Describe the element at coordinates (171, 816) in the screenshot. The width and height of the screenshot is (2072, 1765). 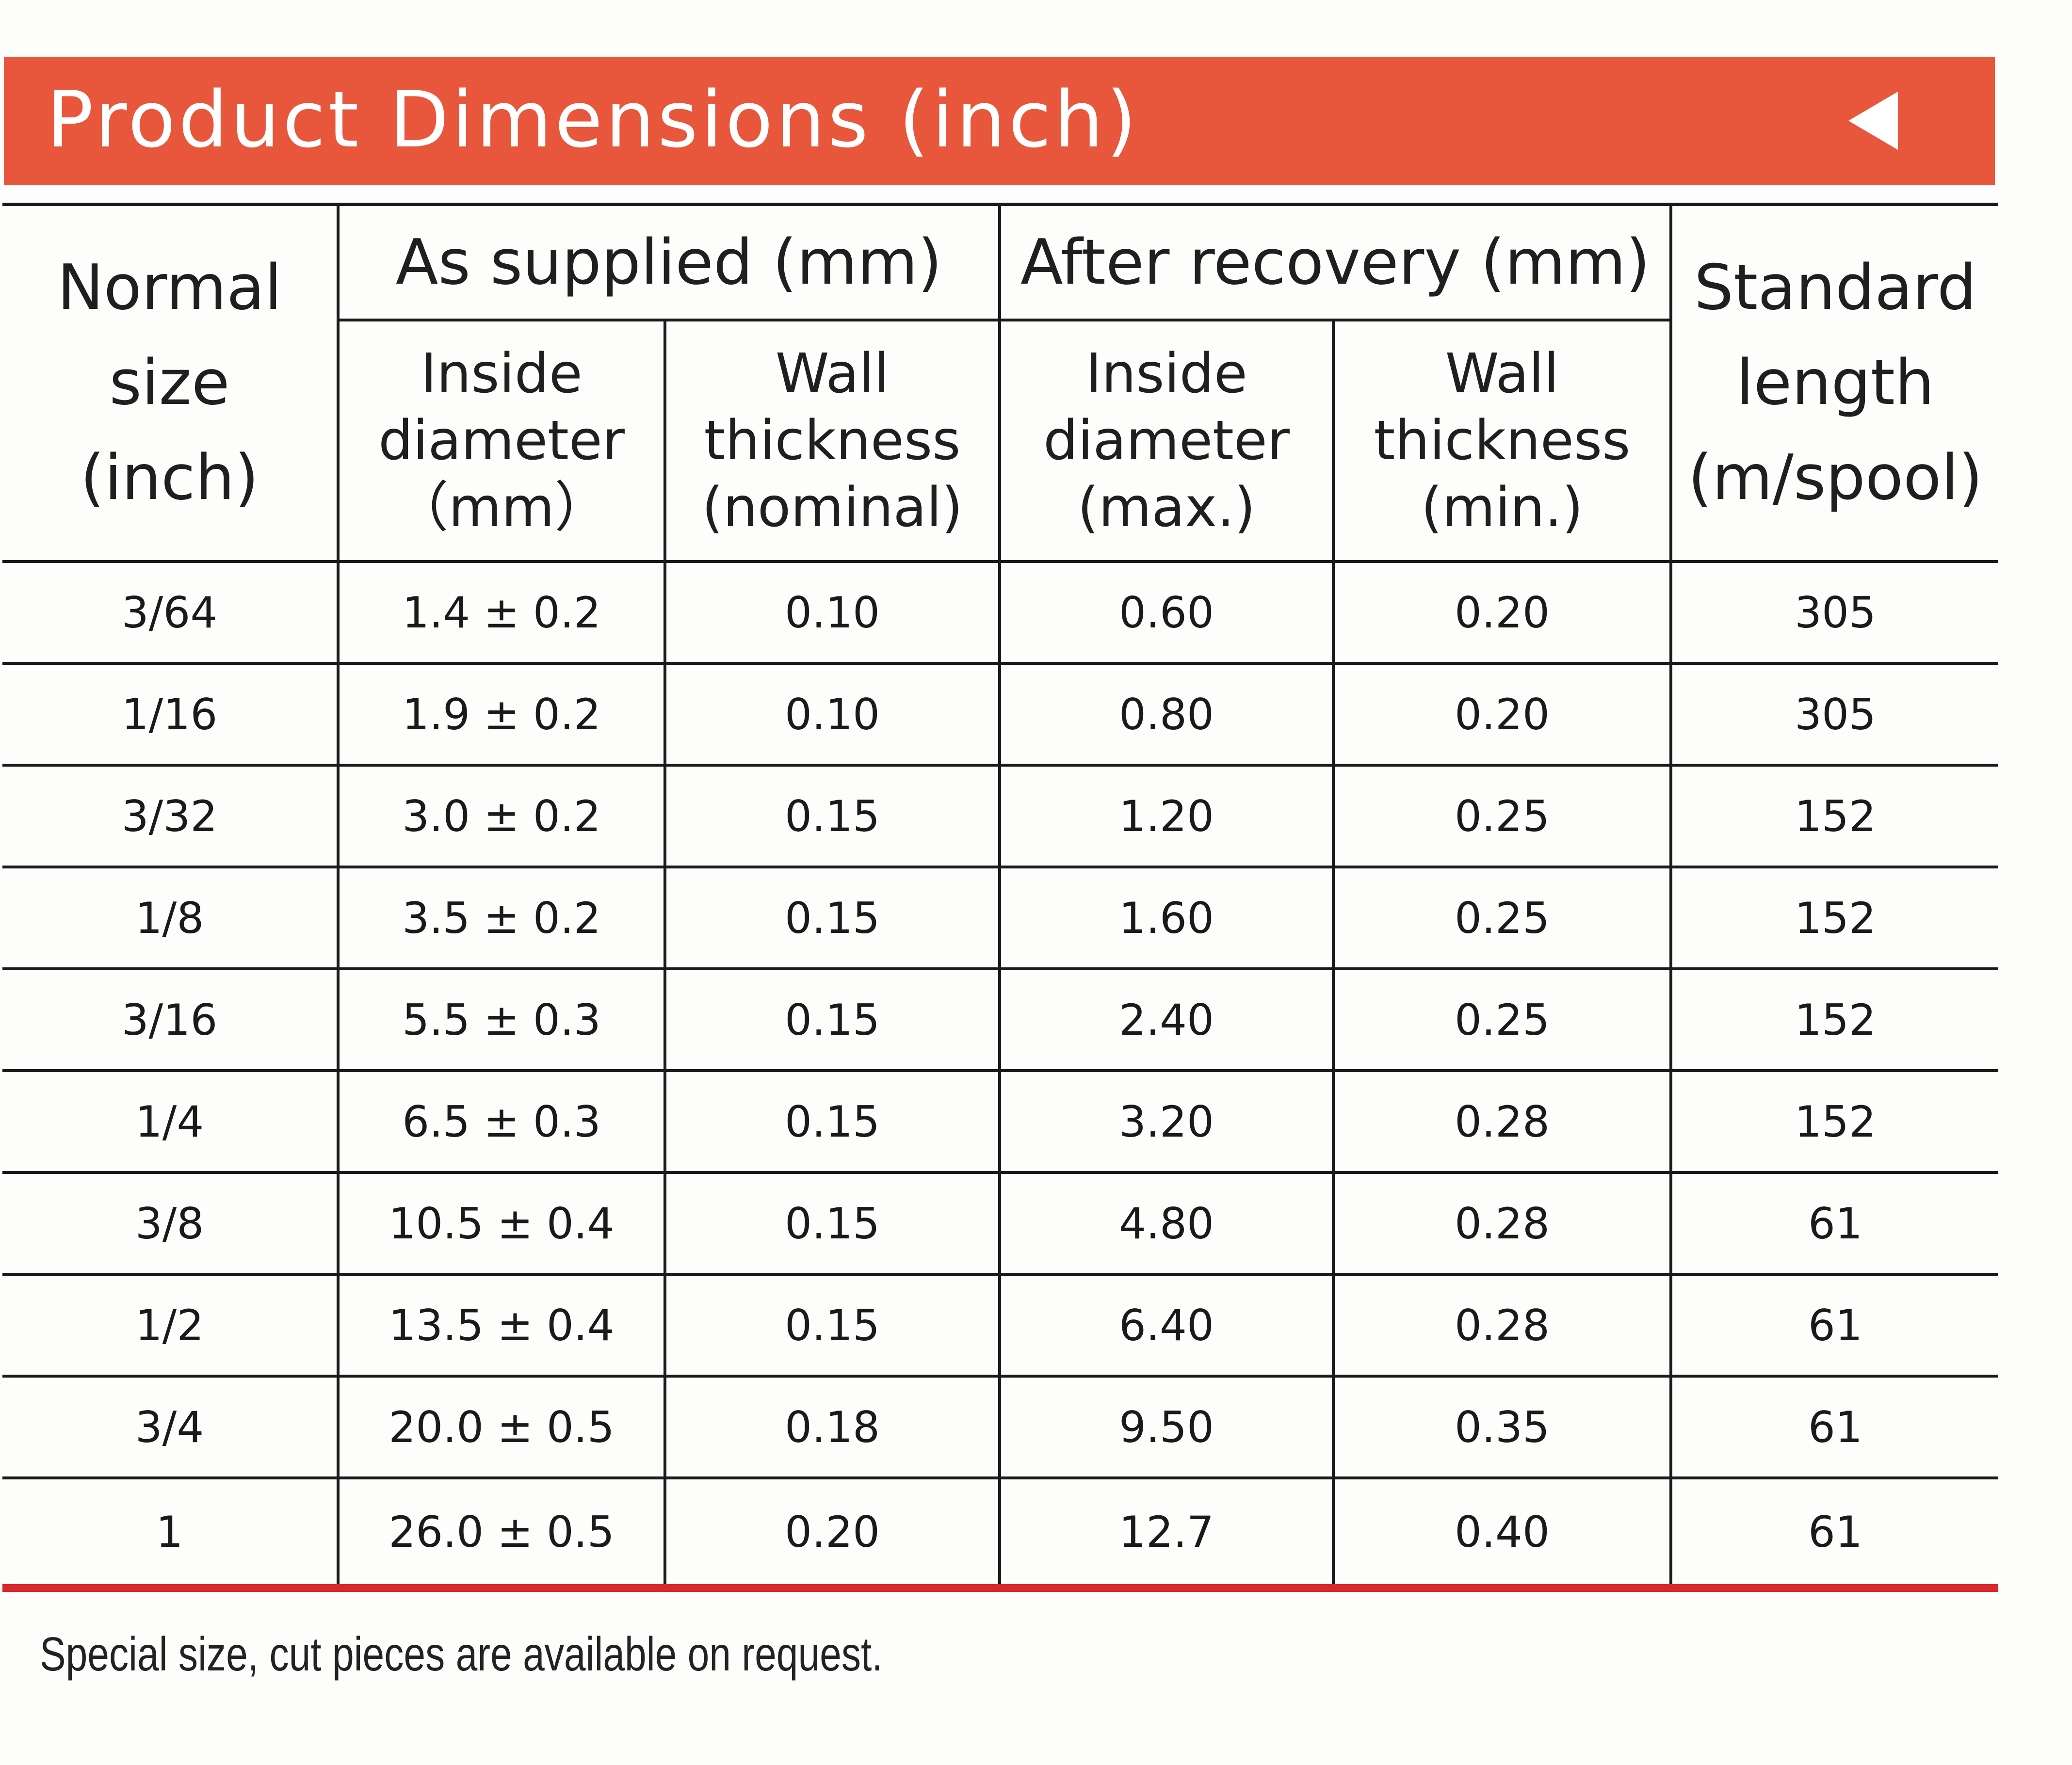
I see `cell-normal-size: 3/32` at that location.